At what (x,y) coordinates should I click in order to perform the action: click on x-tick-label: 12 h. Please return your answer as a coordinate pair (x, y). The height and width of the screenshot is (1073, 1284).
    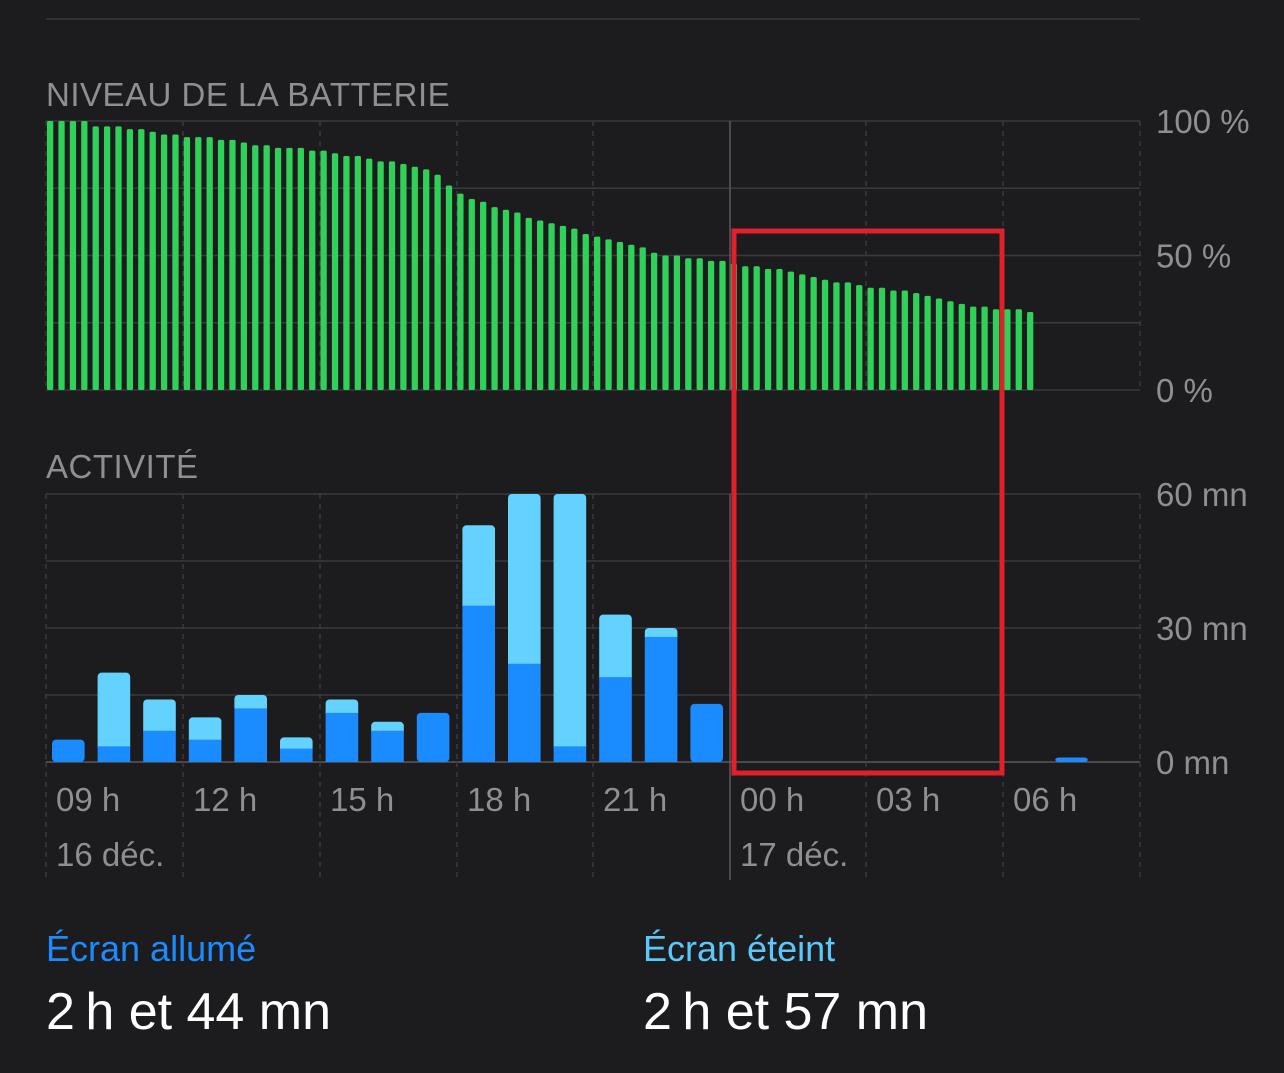
    Looking at the image, I should click on (225, 799).